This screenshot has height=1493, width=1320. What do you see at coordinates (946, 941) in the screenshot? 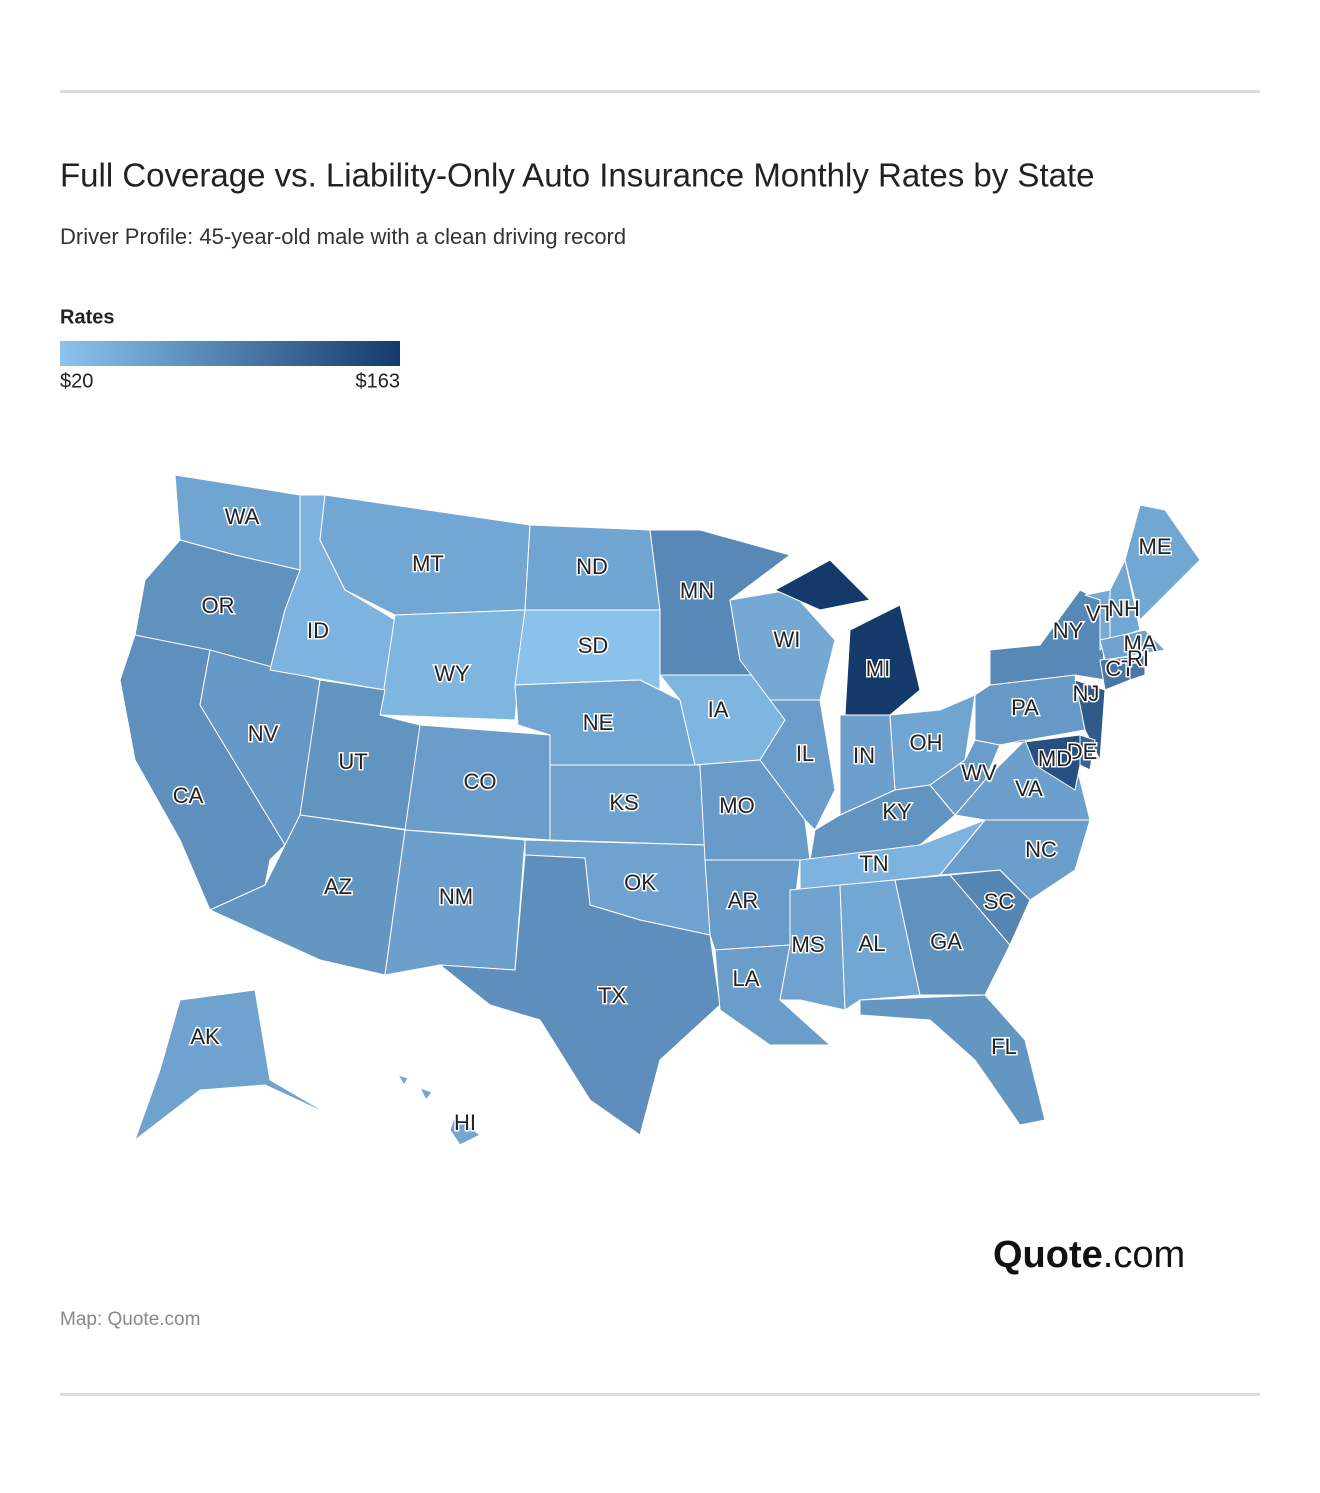
I see `state-label: GA` at bounding box center [946, 941].